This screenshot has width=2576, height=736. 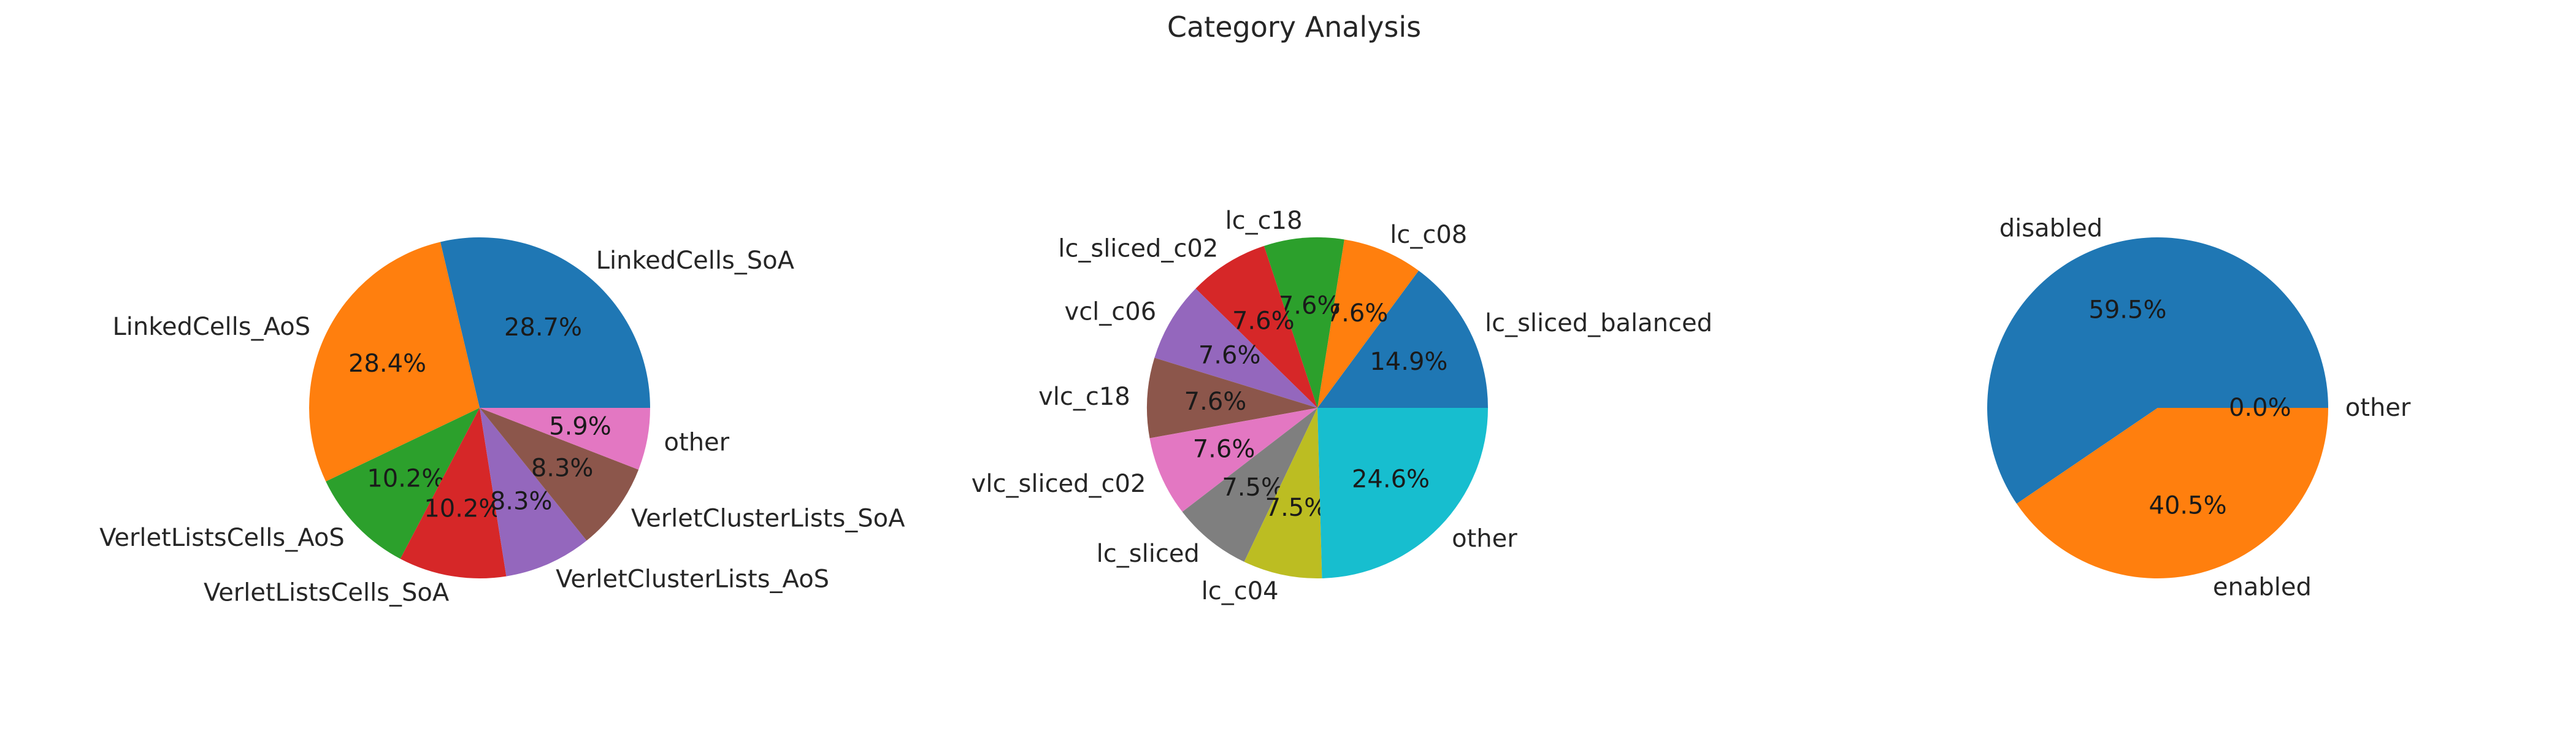 I want to click on pie-slice-verletclusterlists-soa, so click(x=559, y=474).